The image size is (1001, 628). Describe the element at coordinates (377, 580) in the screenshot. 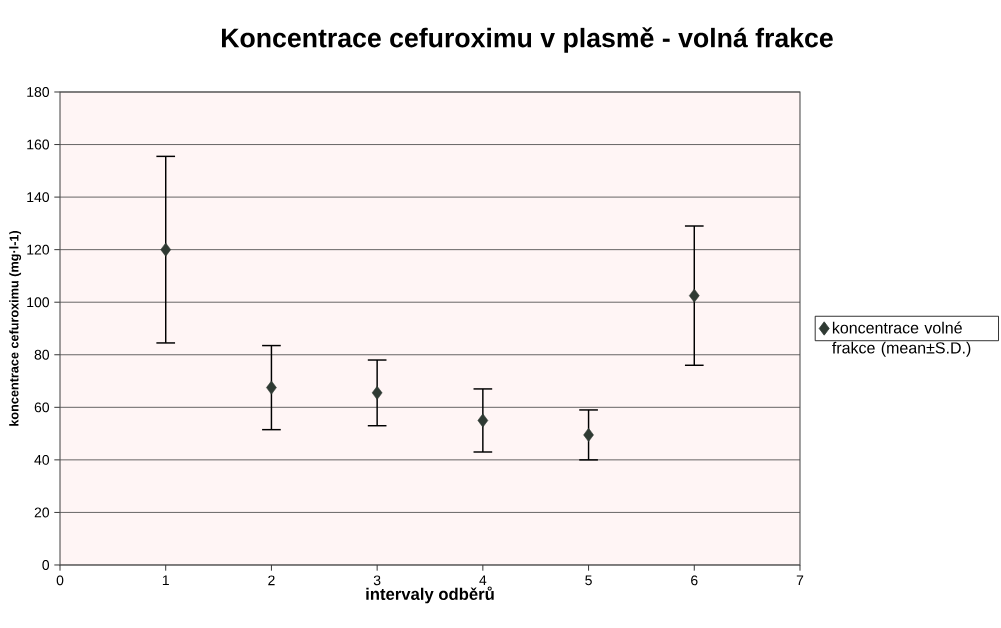

I see `x-tick-label: 3` at that location.